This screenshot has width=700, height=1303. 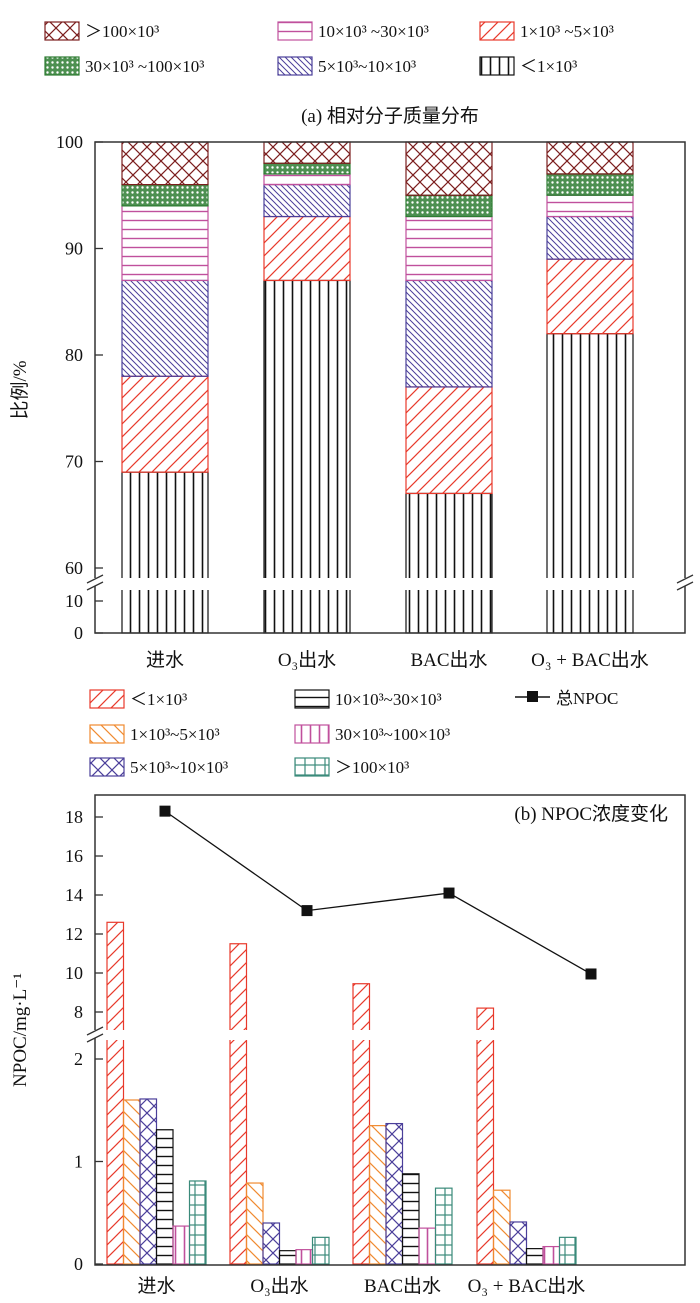 What do you see at coordinates (566, 698) in the screenshot?
I see `legend-item: 总NPOC` at bounding box center [566, 698].